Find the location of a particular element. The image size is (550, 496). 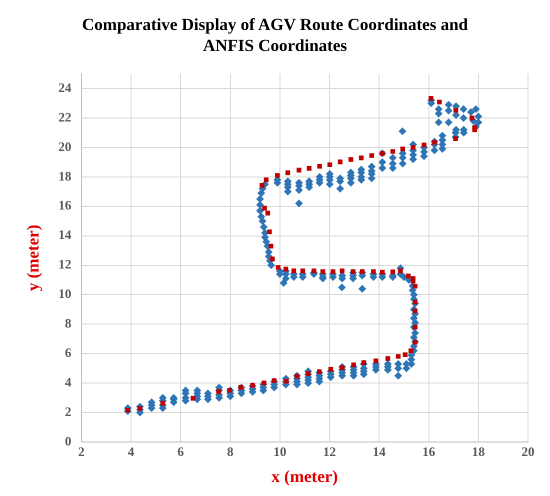

x-tick-label: 20 is located at coordinates (528, 452).